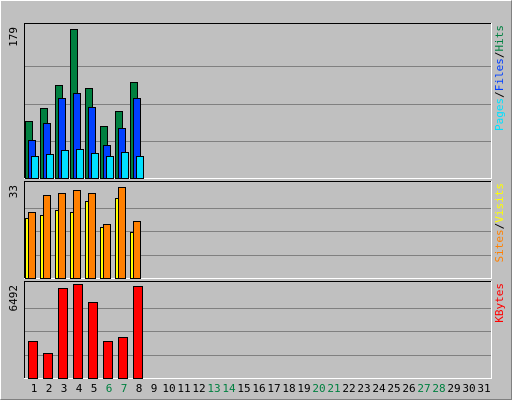 Image resolution: width=512 pixels, height=400 pixels. I want to click on x-tick-label-day-12: 12, so click(198, 388).